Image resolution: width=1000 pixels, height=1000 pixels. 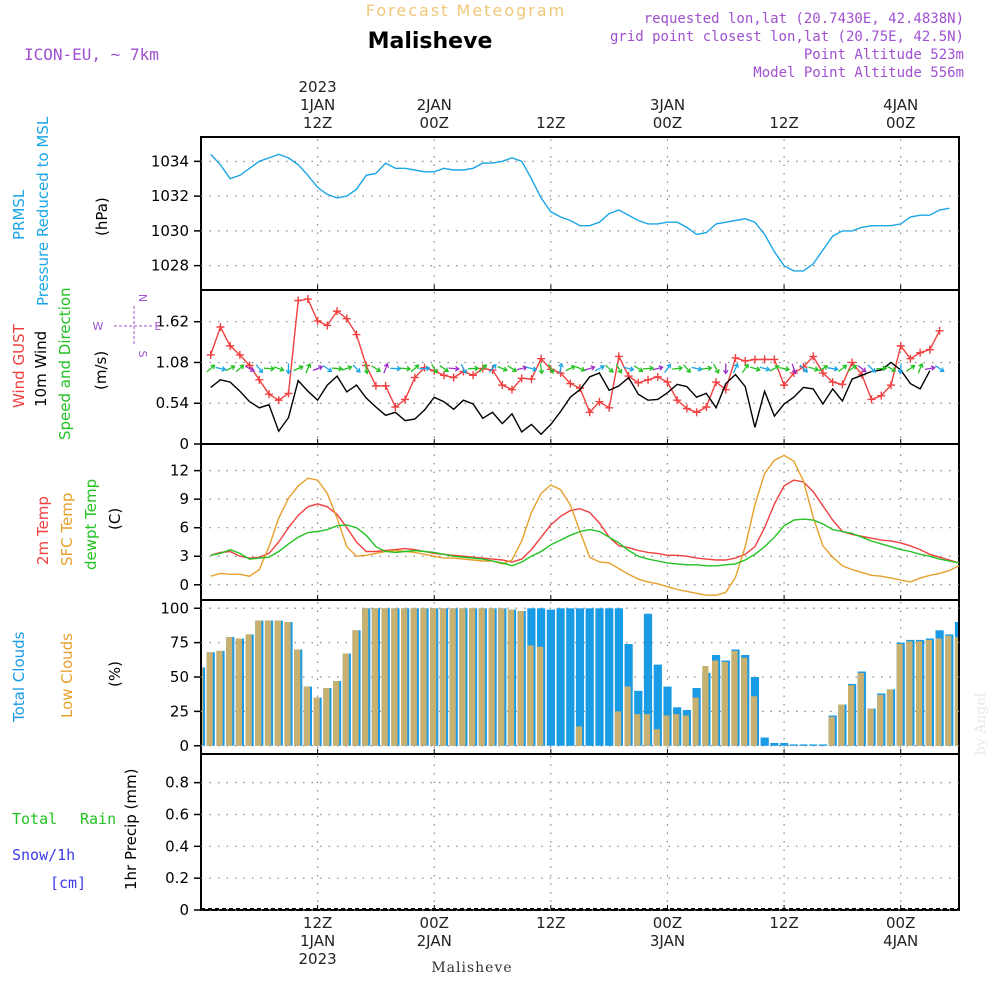 What do you see at coordinates (34, 819) in the screenshot?
I see `total-label: Total` at bounding box center [34, 819].